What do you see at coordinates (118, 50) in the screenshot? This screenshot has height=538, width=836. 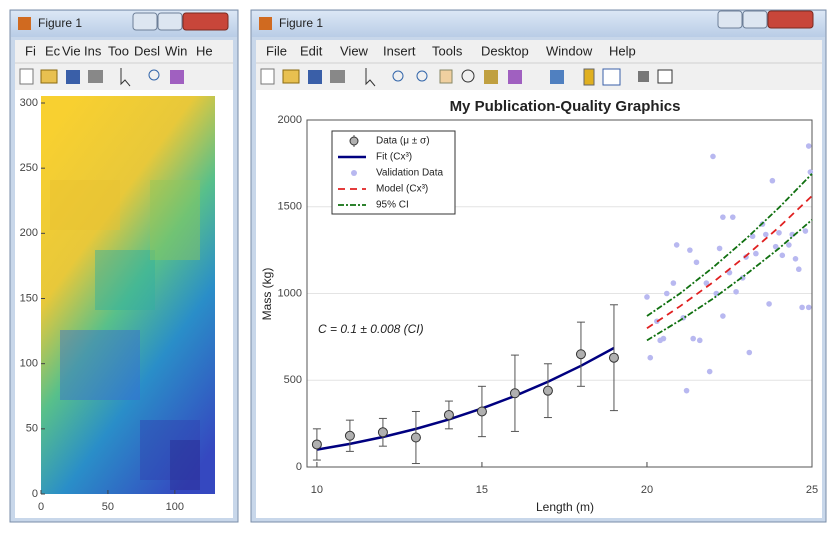 I see `menu-item: Too` at bounding box center [118, 50].